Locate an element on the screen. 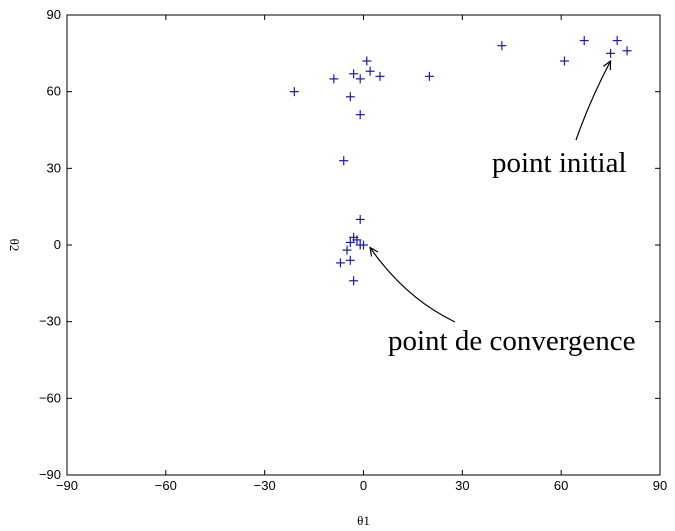 Image resolution: width=675 pixels, height=531 pixels. y-axis-label: θ2 is located at coordinates (14, 245).